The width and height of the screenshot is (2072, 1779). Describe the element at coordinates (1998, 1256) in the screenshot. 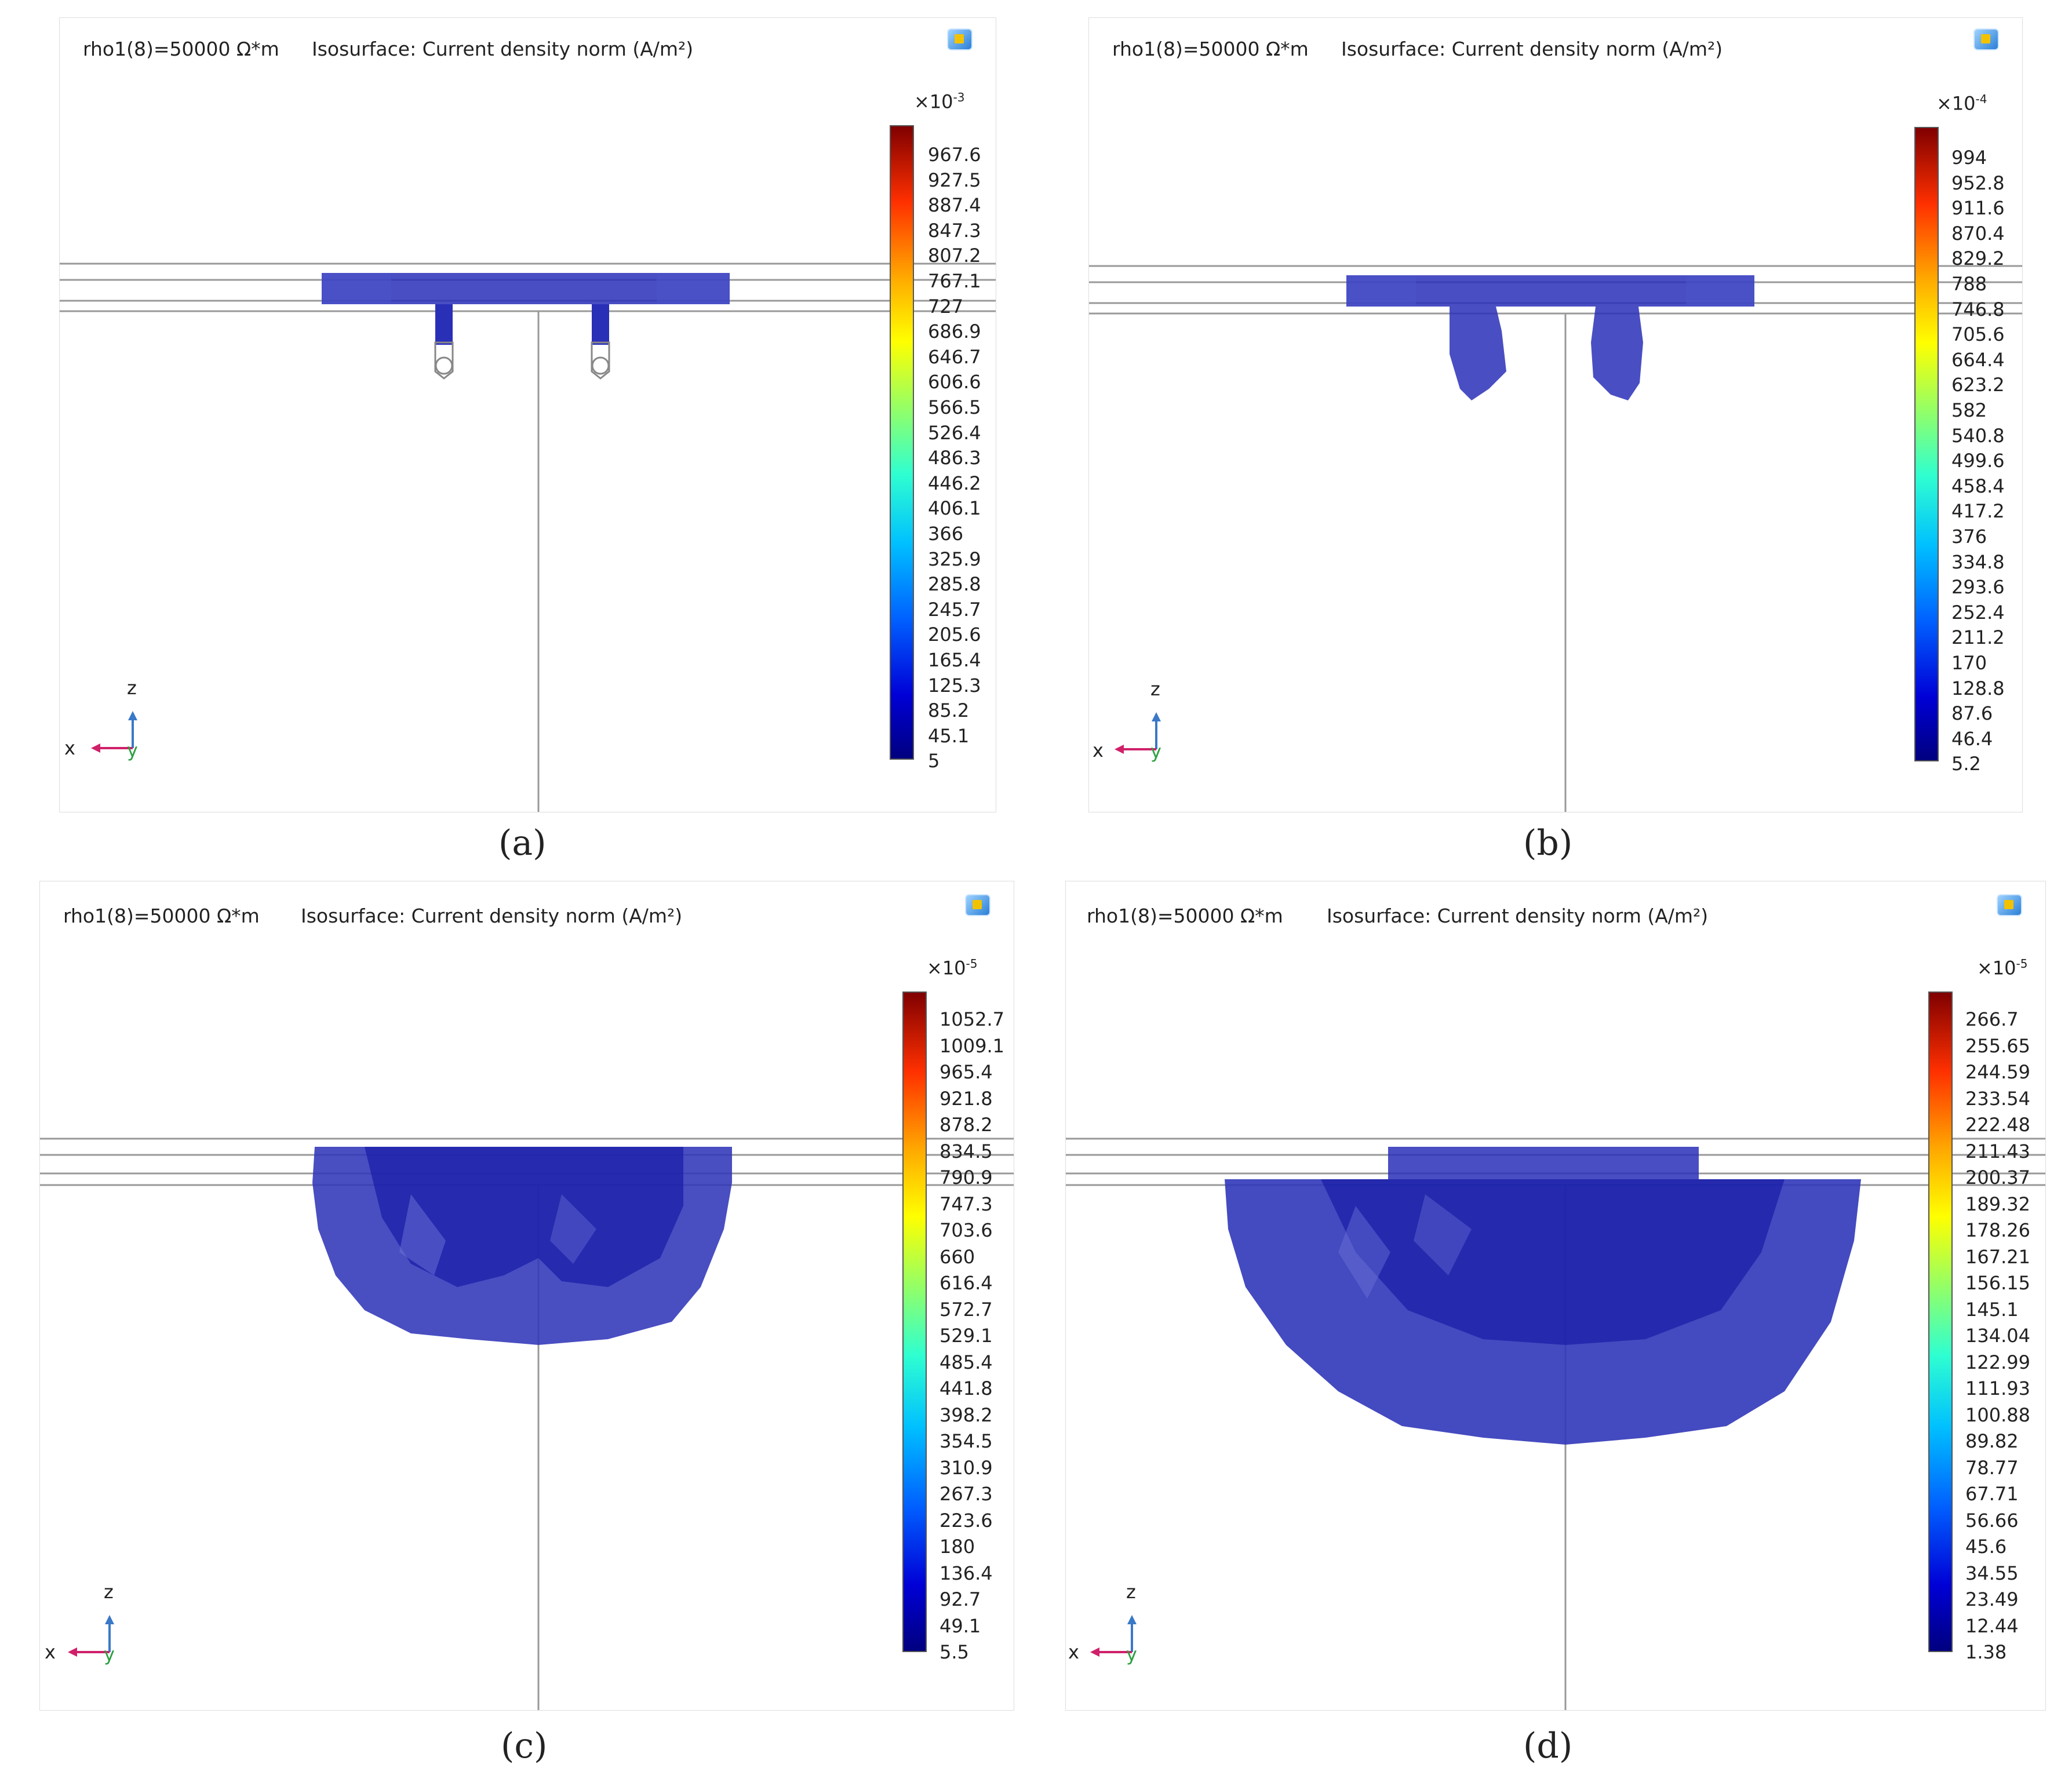

I see `colorbar-tick-label: 167.21` at that location.